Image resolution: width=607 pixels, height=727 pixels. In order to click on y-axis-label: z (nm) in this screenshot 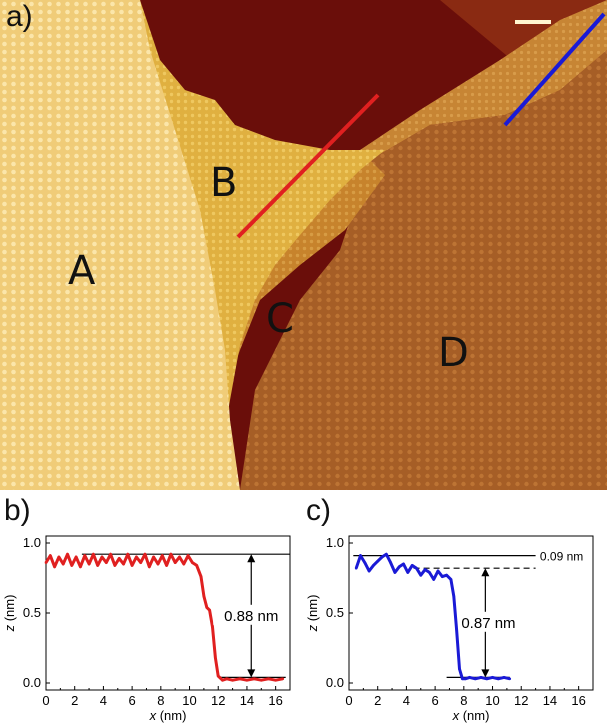, I will do `click(9, 614)`.